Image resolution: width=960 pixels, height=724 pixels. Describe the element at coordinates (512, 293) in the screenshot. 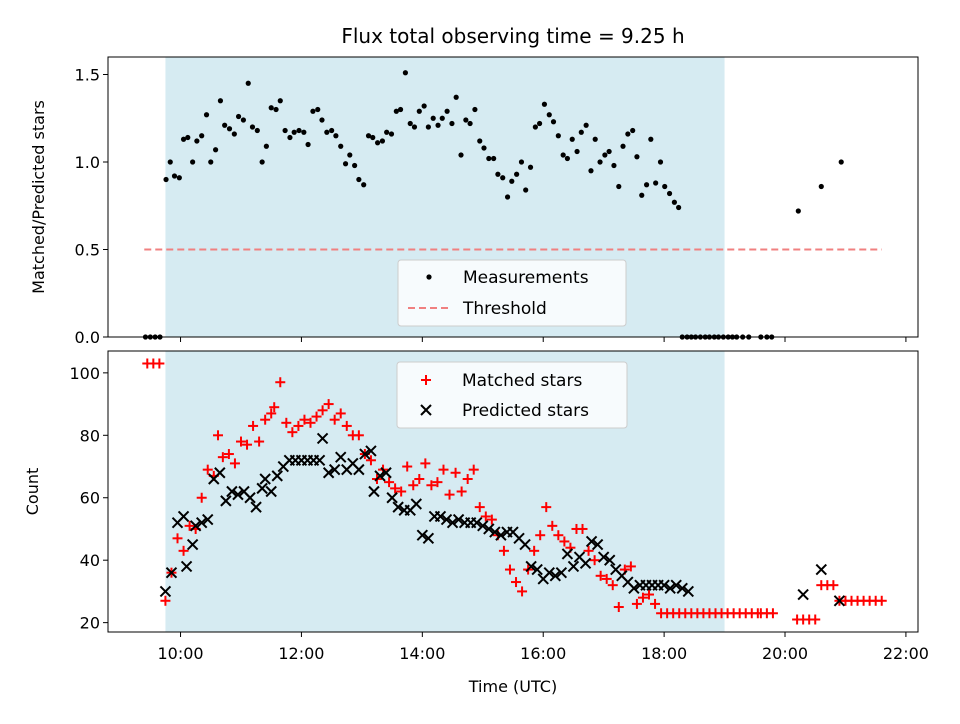

I see `top-legend: Measurements Threshold` at that location.